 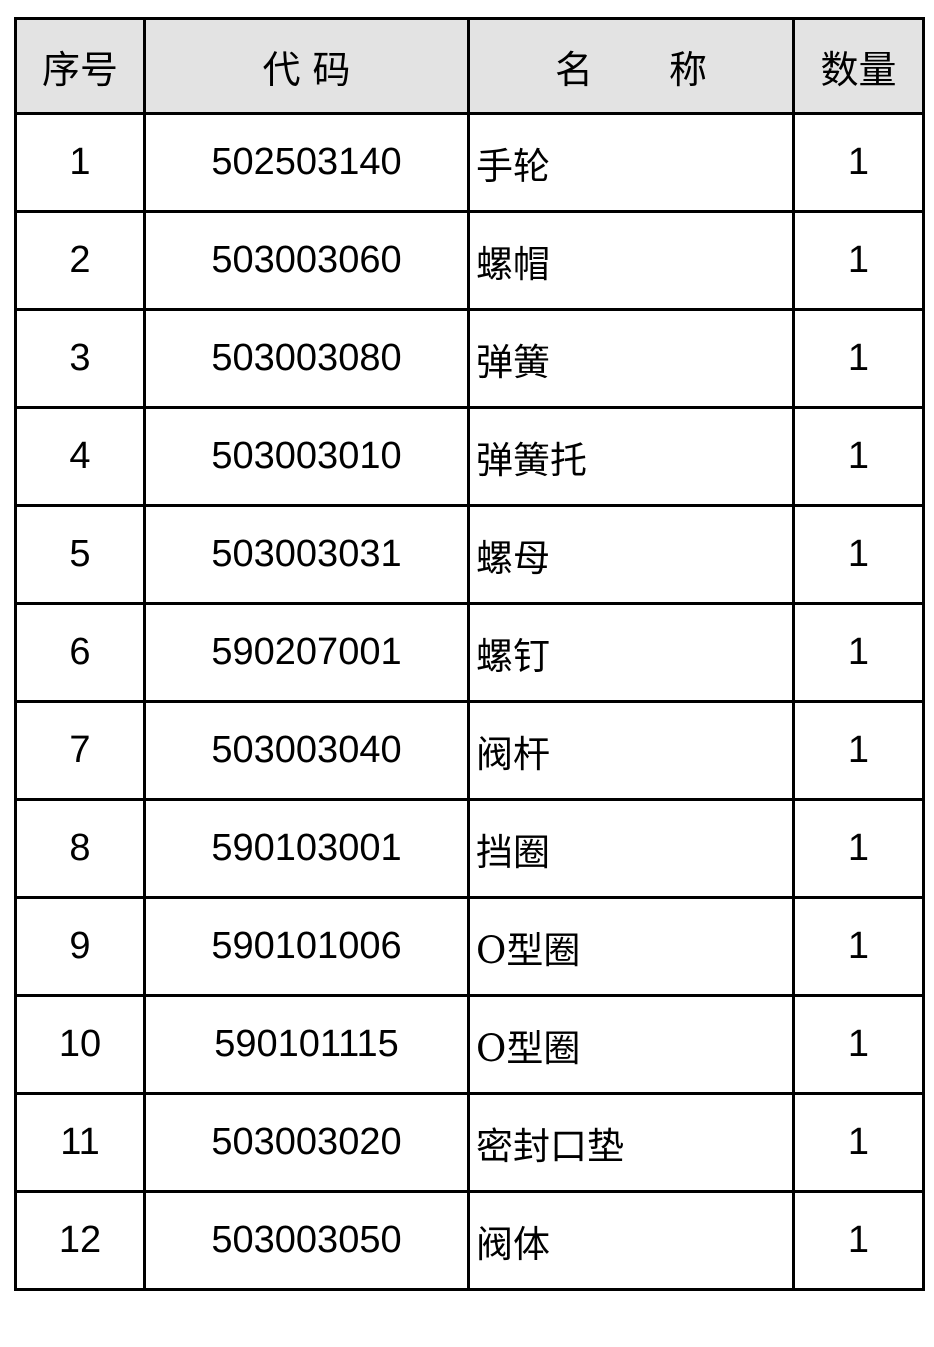 I want to click on header-row: 序号 代 码 名 称 数量, so click(x=469, y=66).